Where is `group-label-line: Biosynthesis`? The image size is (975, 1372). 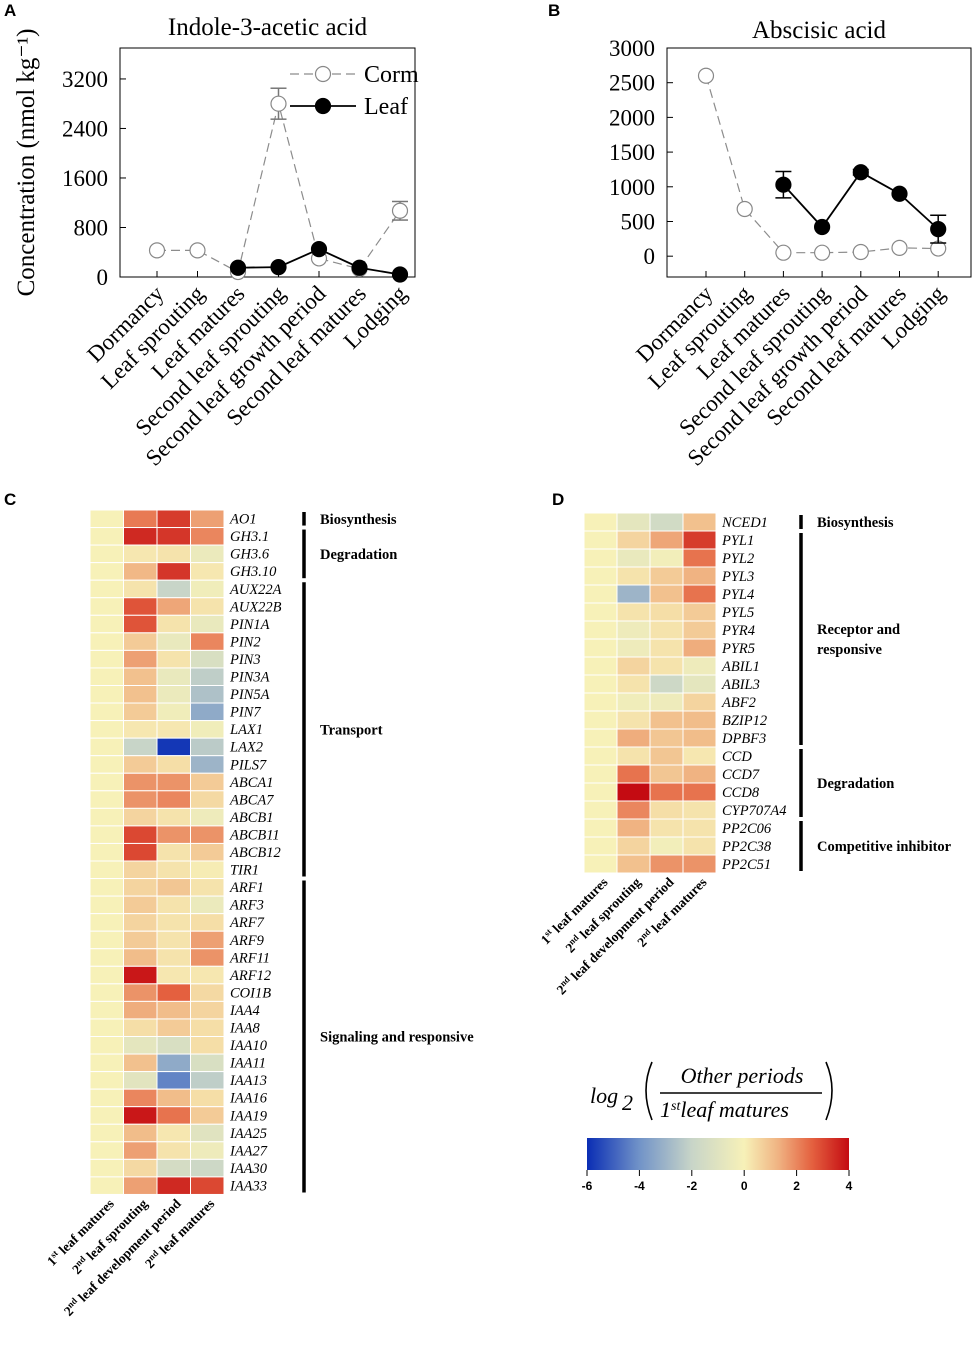 group-label-line: Biosynthesis is located at coordinates (855, 523).